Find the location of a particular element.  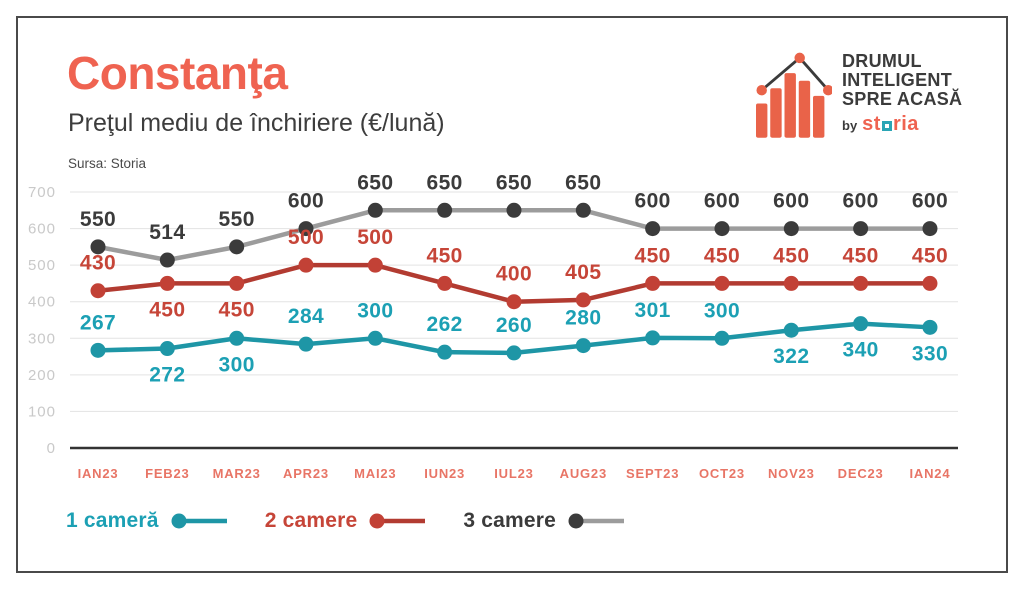

x-tick-label: AUG23 is located at coordinates (583, 473).